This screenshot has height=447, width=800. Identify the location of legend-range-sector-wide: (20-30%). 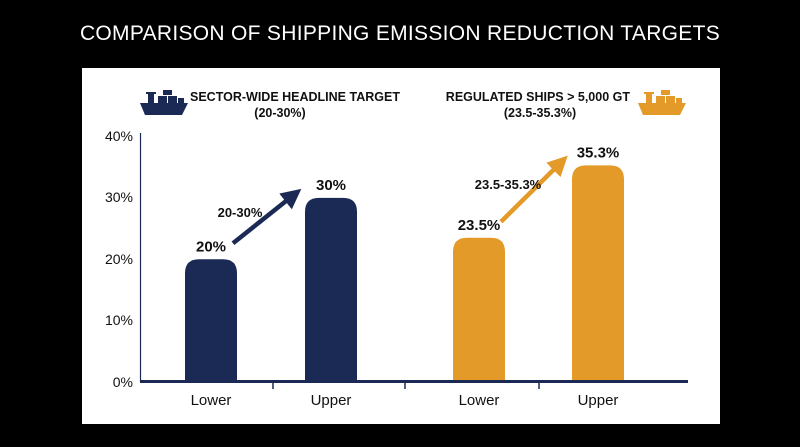
(279, 113).